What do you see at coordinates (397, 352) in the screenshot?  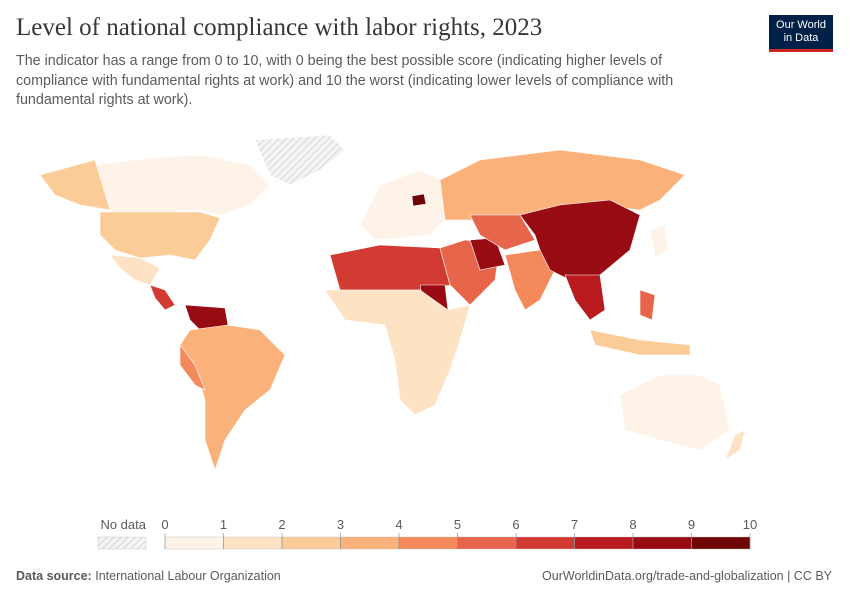 I see `subsaharan-africa` at bounding box center [397, 352].